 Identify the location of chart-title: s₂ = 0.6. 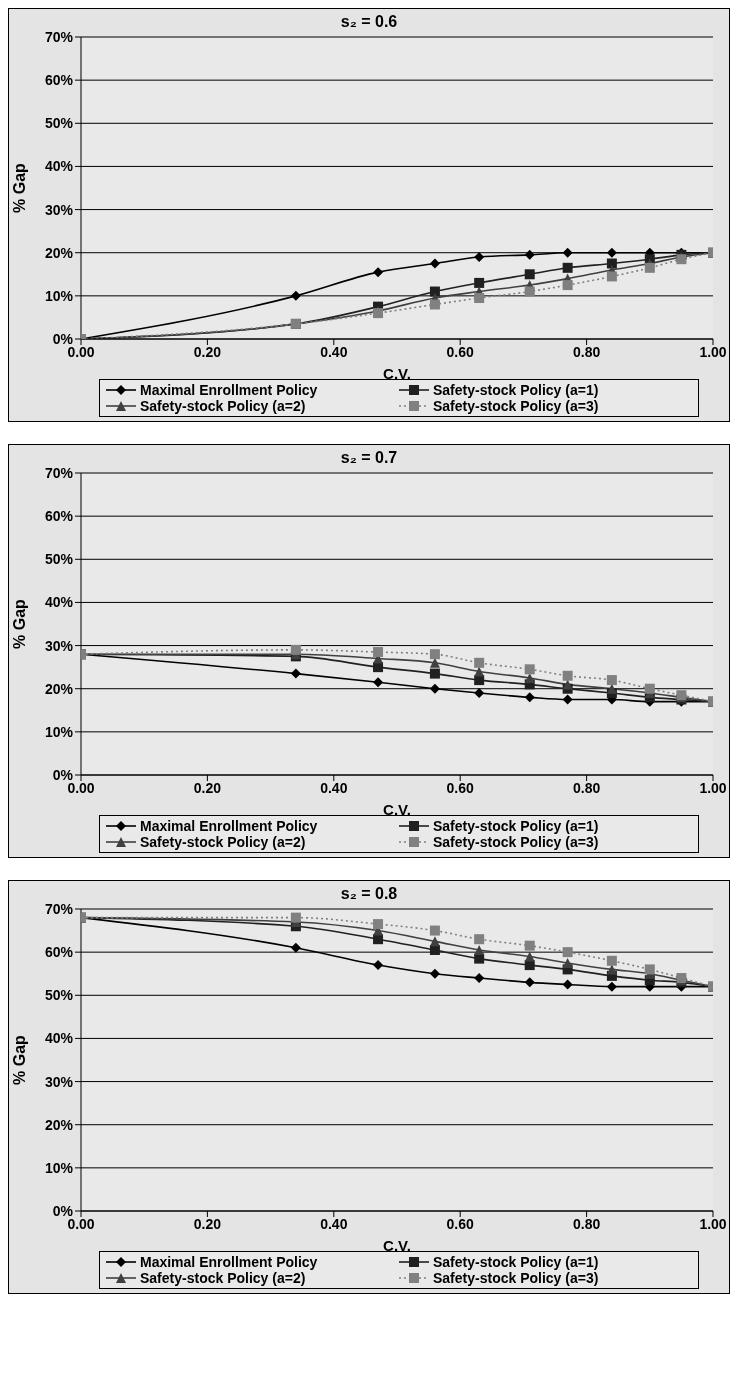
(369, 21).